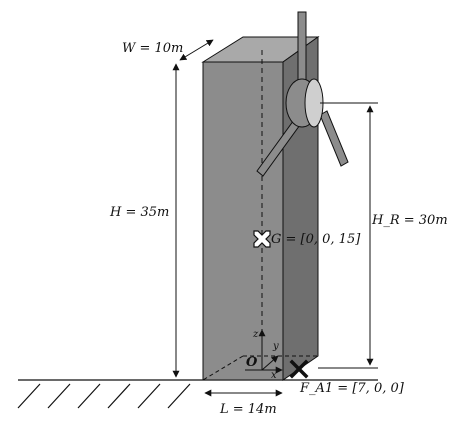 This screenshot has height=425, width=450. I want to click on length-label: L = 14m, so click(248, 409).